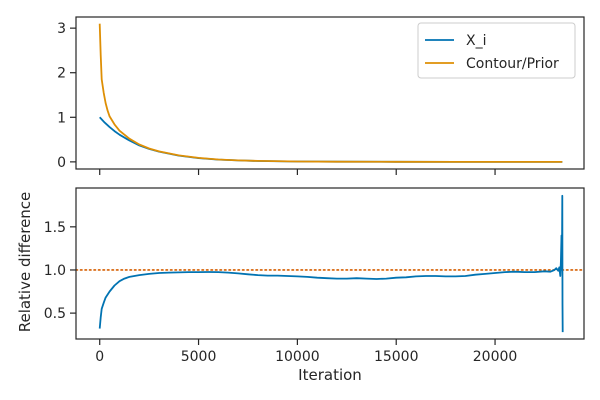 Image resolution: width=600 pixels, height=400 pixels. I want to click on legend-label-xi: X_i, so click(476, 41).